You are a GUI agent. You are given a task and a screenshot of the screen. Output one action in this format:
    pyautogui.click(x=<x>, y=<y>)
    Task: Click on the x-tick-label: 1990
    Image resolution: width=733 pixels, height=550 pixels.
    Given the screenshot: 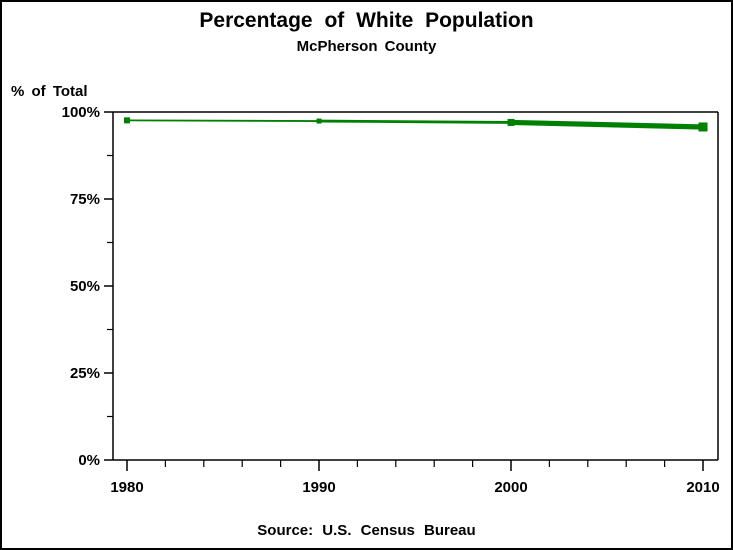 What is the action you would take?
    pyautogui.click(x=318, y=487)
    